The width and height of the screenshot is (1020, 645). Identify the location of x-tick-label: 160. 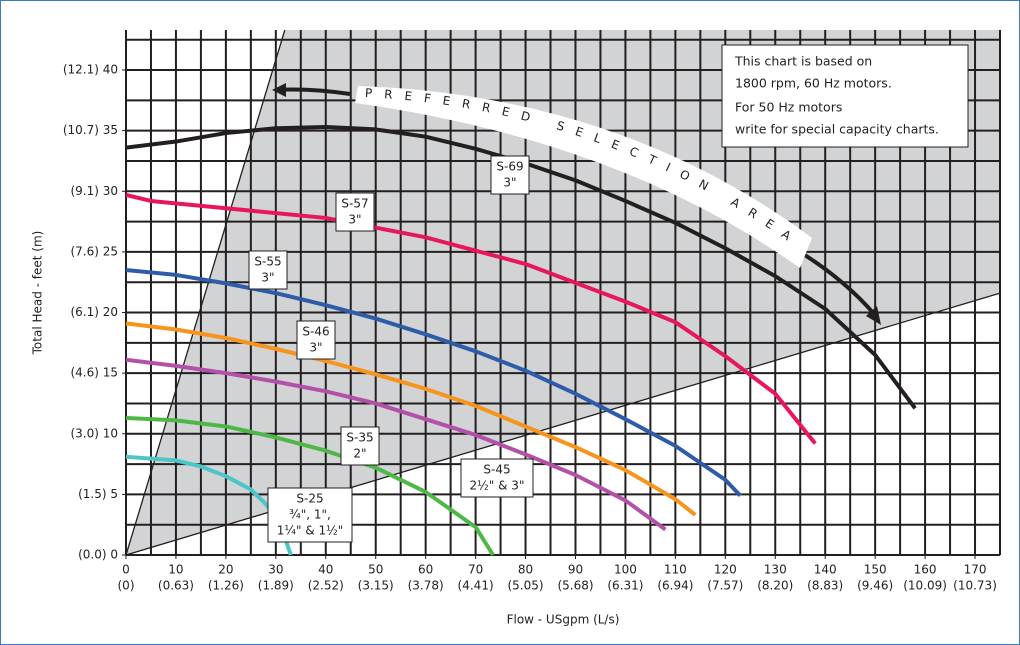
(925, 570).